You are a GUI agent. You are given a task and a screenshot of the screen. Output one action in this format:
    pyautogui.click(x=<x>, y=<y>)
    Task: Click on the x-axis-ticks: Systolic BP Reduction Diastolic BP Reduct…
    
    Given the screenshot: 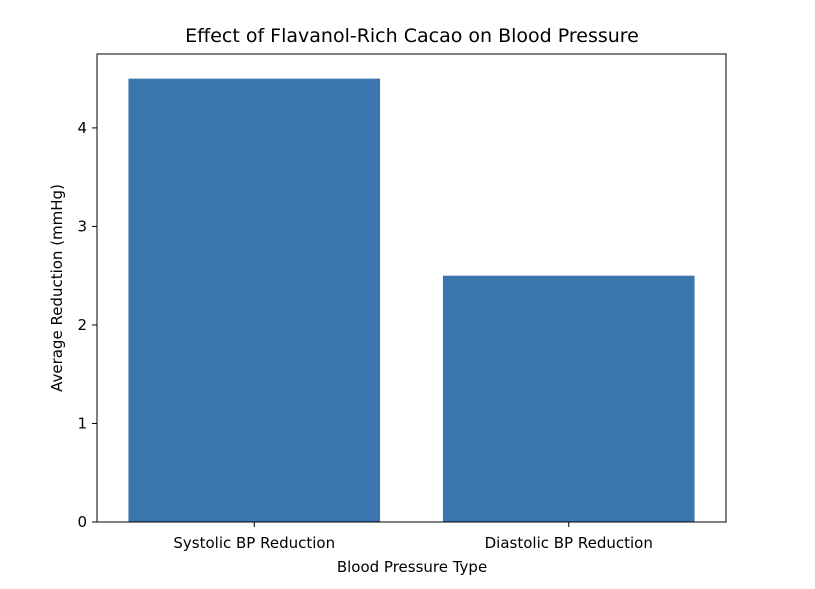 What is the action you would take?
    pyautogui.click(x=413, y=537)
    